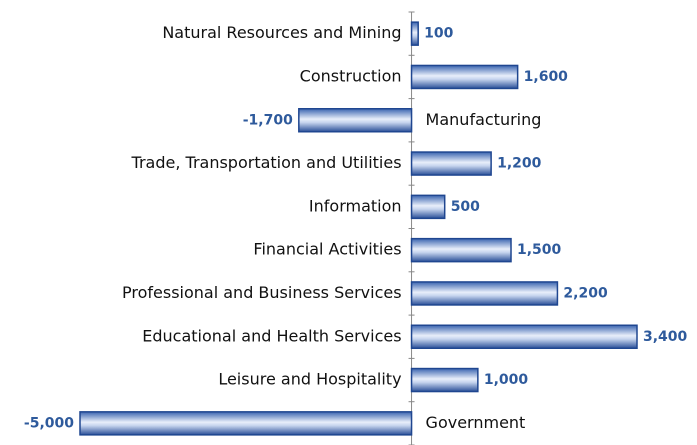  What do you see at coordinates (327, 249) in the screenshot?
I see `category-label: Financial Activities` at bounding box center [327, 249].